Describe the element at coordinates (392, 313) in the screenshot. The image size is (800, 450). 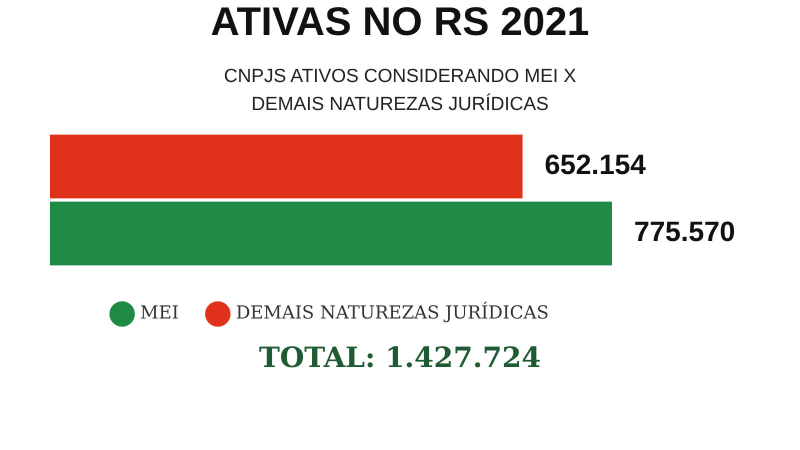
I see `legend-label: DEMAIS NATUREZAS JURÍDICAS` at that location.